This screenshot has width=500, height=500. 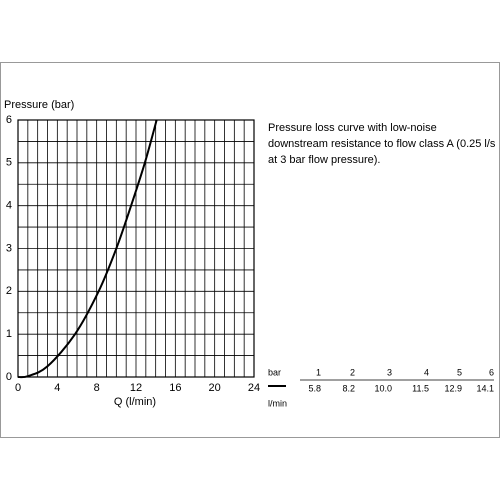 What do you see at coordinates (426, 372) in the screenshot?
I see `table-cell: 4` at bounding box center [426, 372].